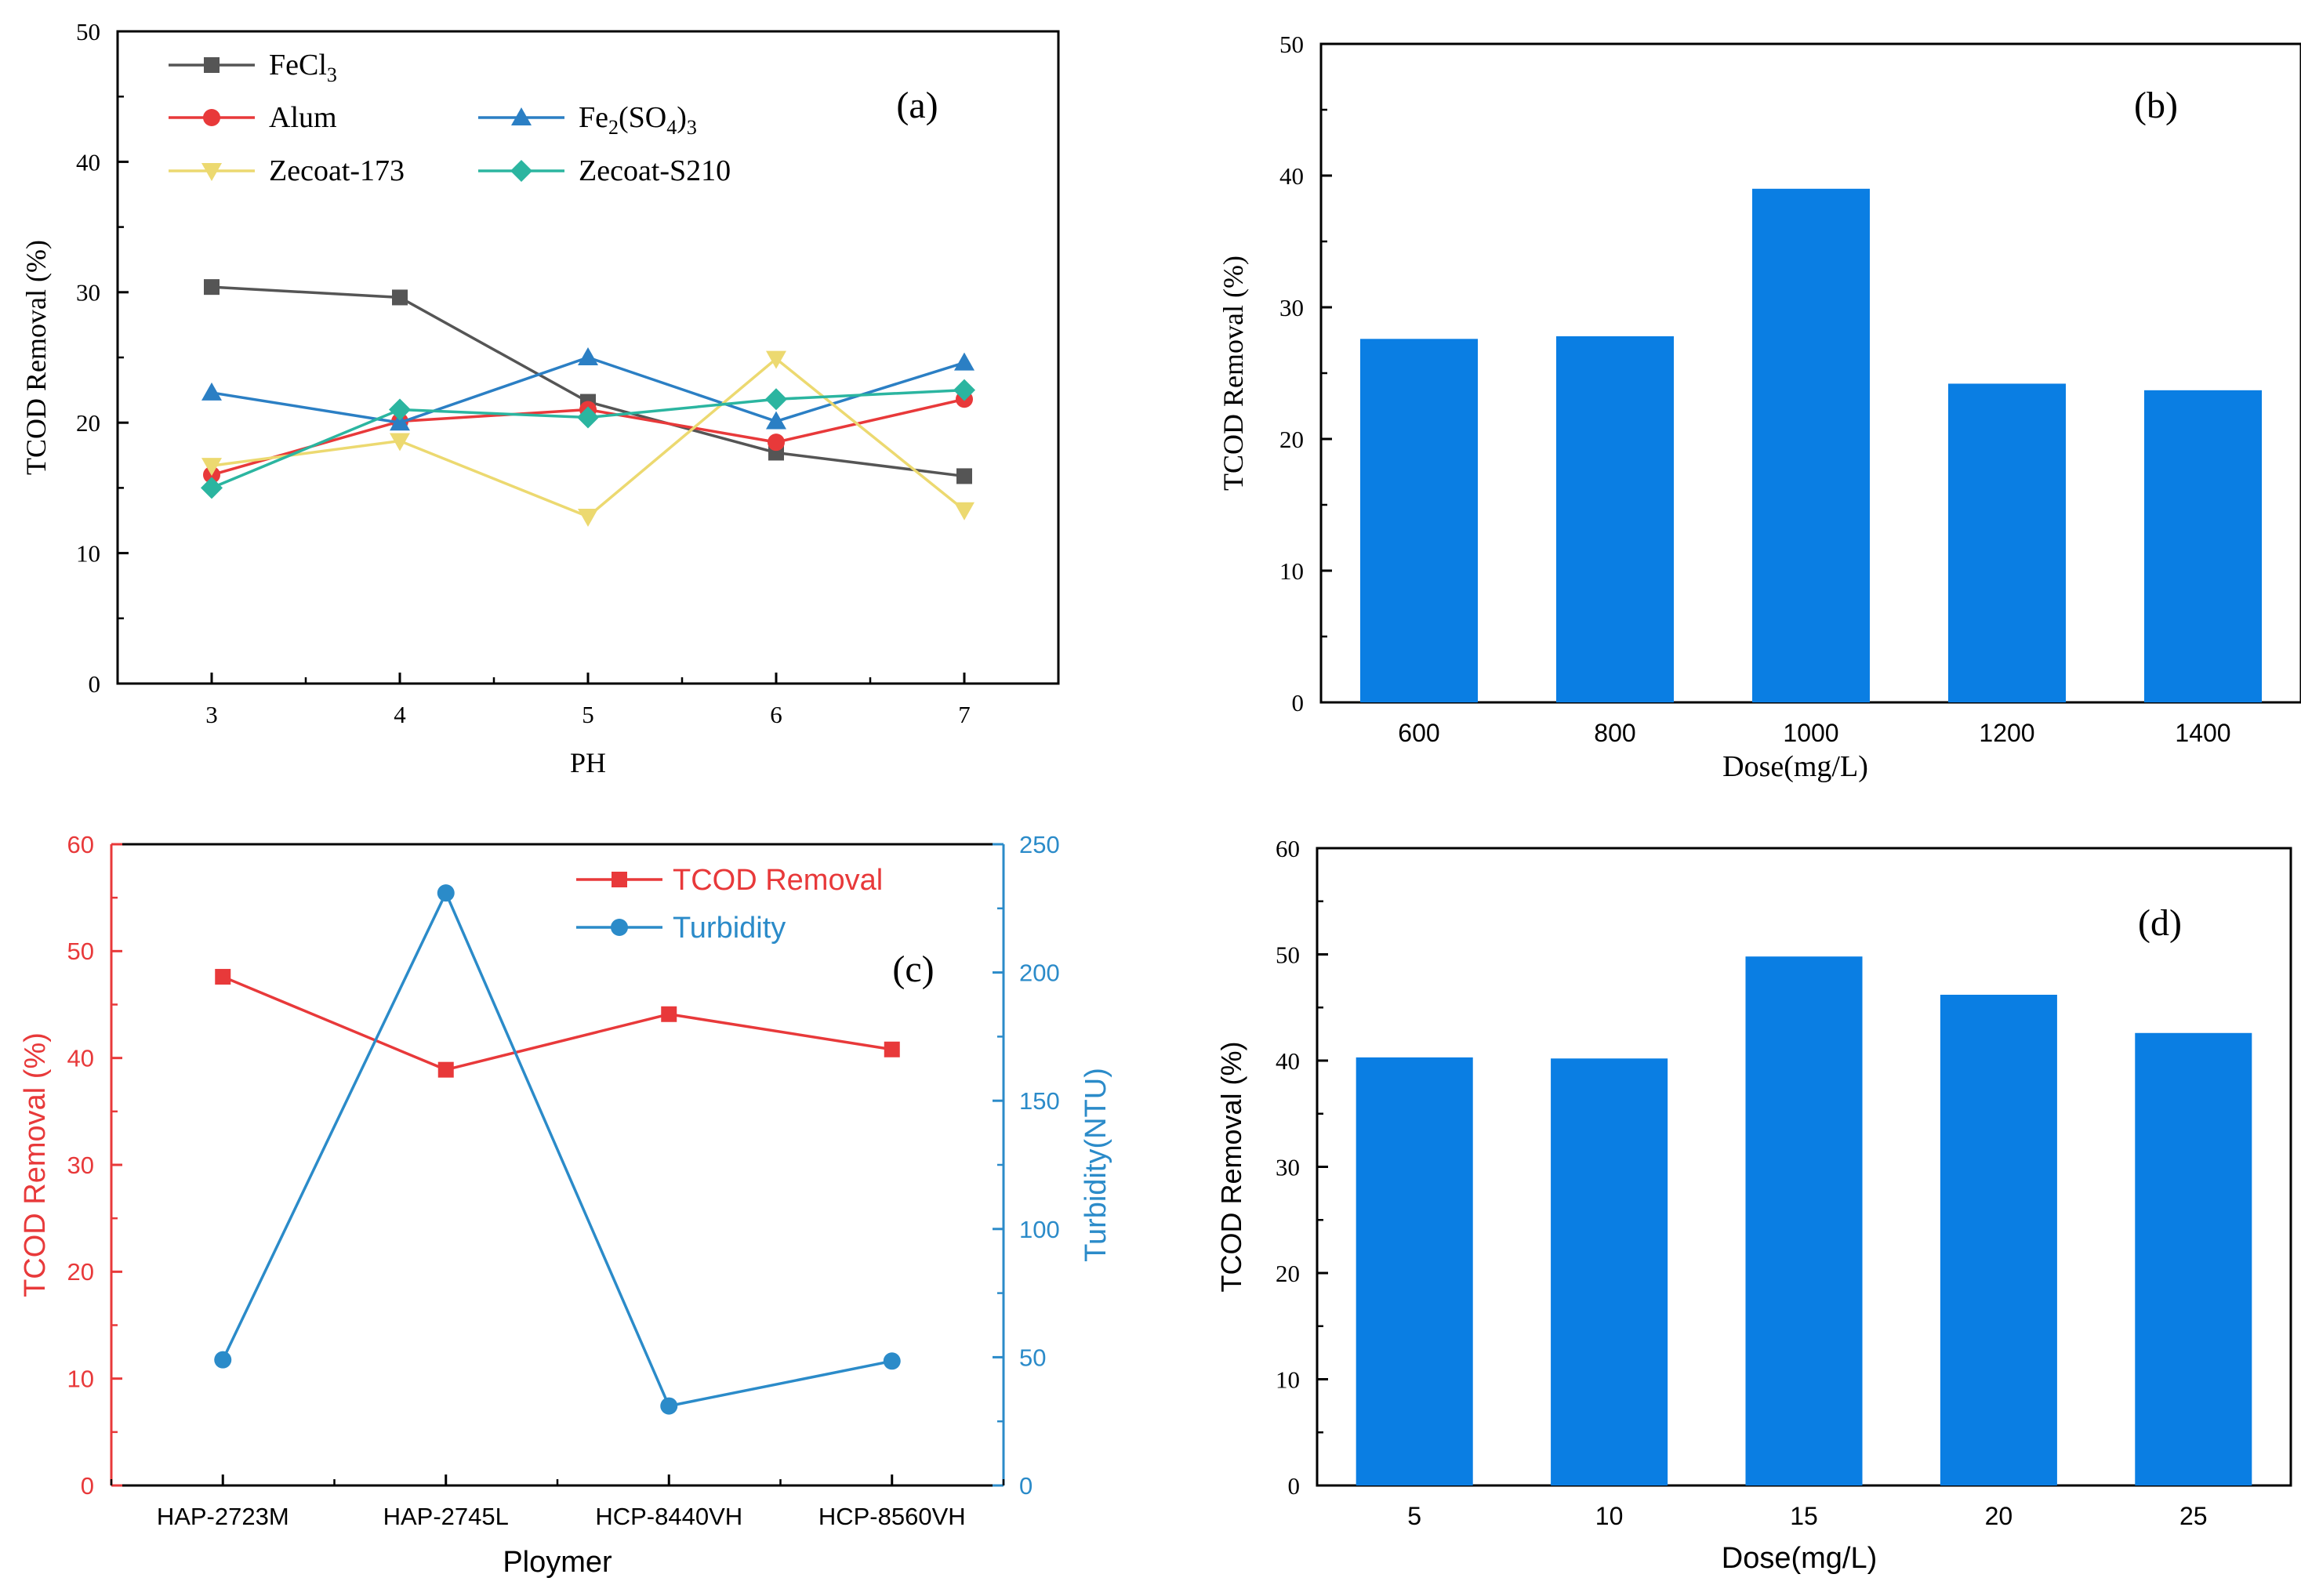  Describe the element at coordinates (2006, 733) in the screenshot. I see `x-tick-label: 1200` at that location.